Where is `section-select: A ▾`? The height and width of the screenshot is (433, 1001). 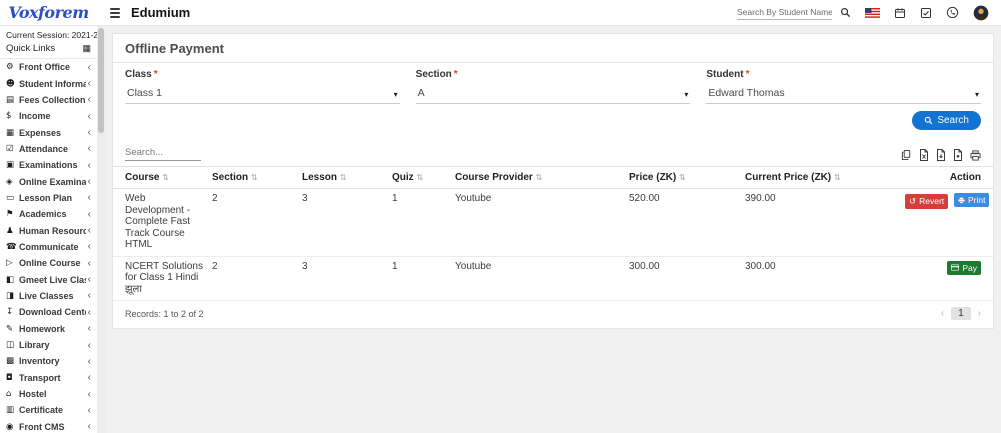 section-select: A ▾ is located at coordinates (553, 92).